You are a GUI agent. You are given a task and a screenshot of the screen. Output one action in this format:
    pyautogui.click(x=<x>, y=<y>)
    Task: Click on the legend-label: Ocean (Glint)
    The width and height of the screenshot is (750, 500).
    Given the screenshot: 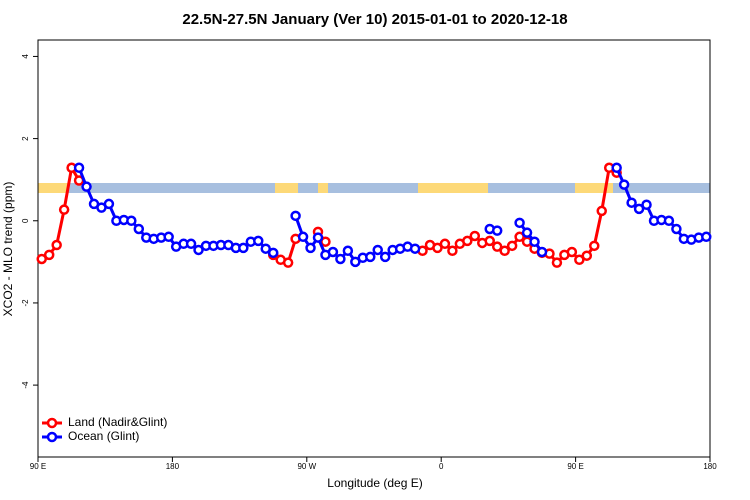 What is the action you would take?
    pyautogui.click(x=103, y=436)
    